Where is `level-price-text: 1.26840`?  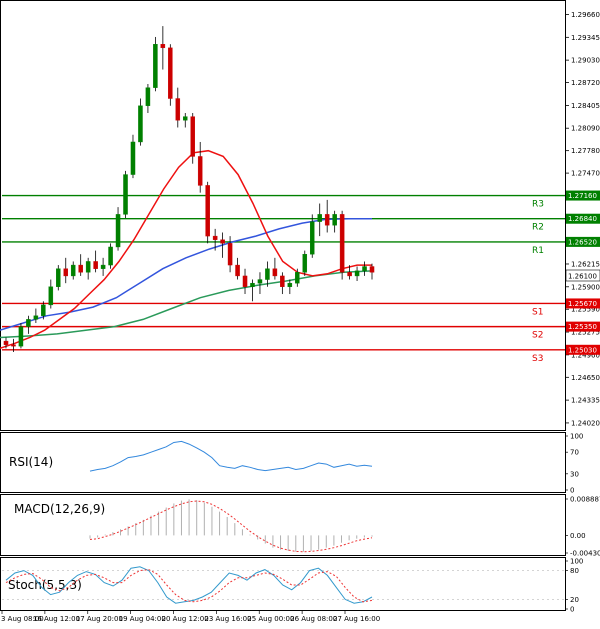
level-price-text: 1.26840 is located at coordinates (582, 219).